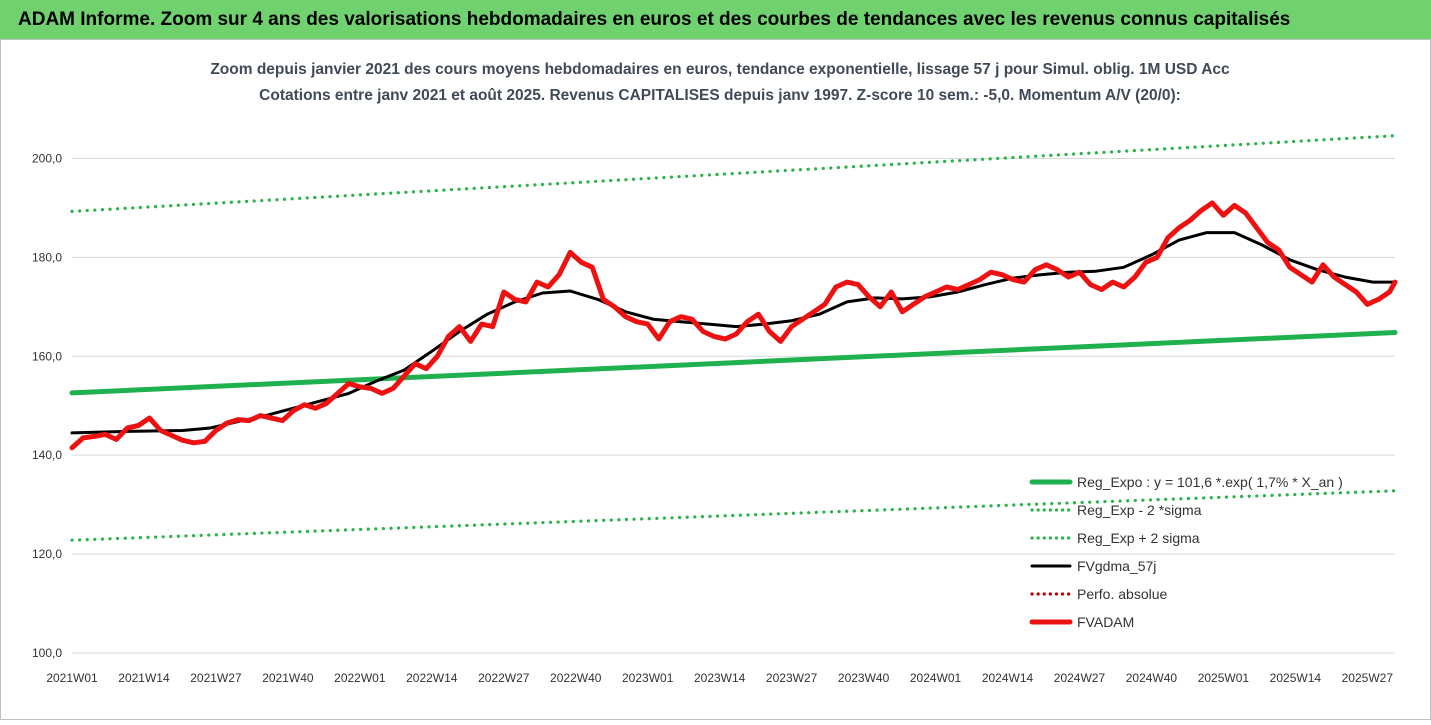  What do you see at coordinates (47, 356) in the screenshot?
I see `y-tick-label: 160,0` at bounding box center [47, 356].